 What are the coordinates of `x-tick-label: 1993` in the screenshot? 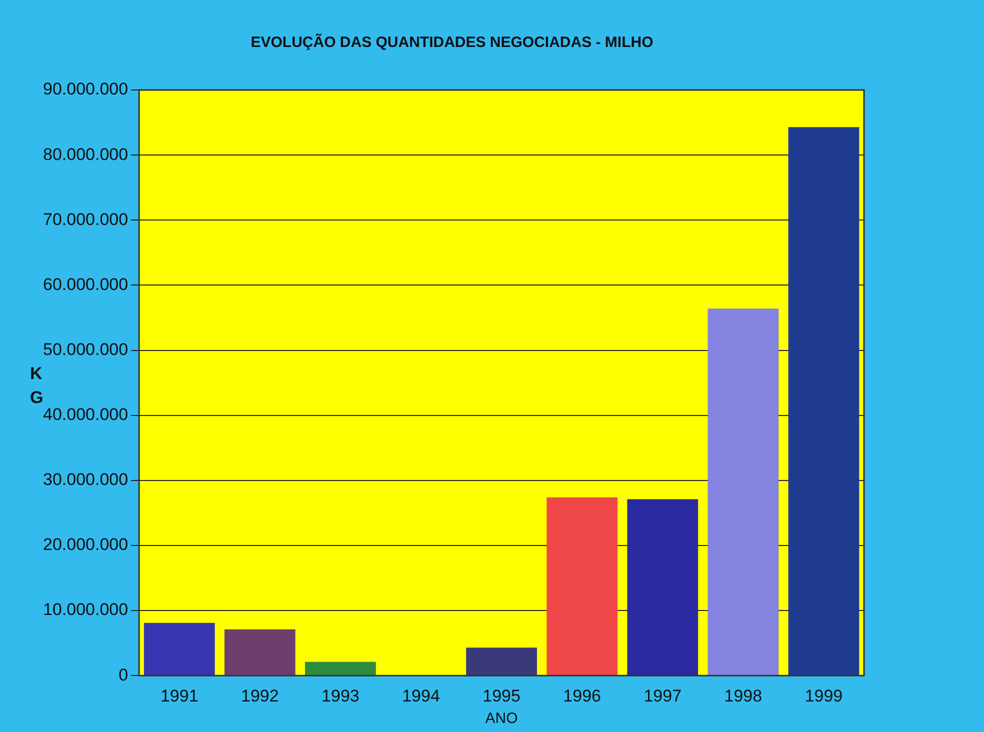 It's located at (341, 696).